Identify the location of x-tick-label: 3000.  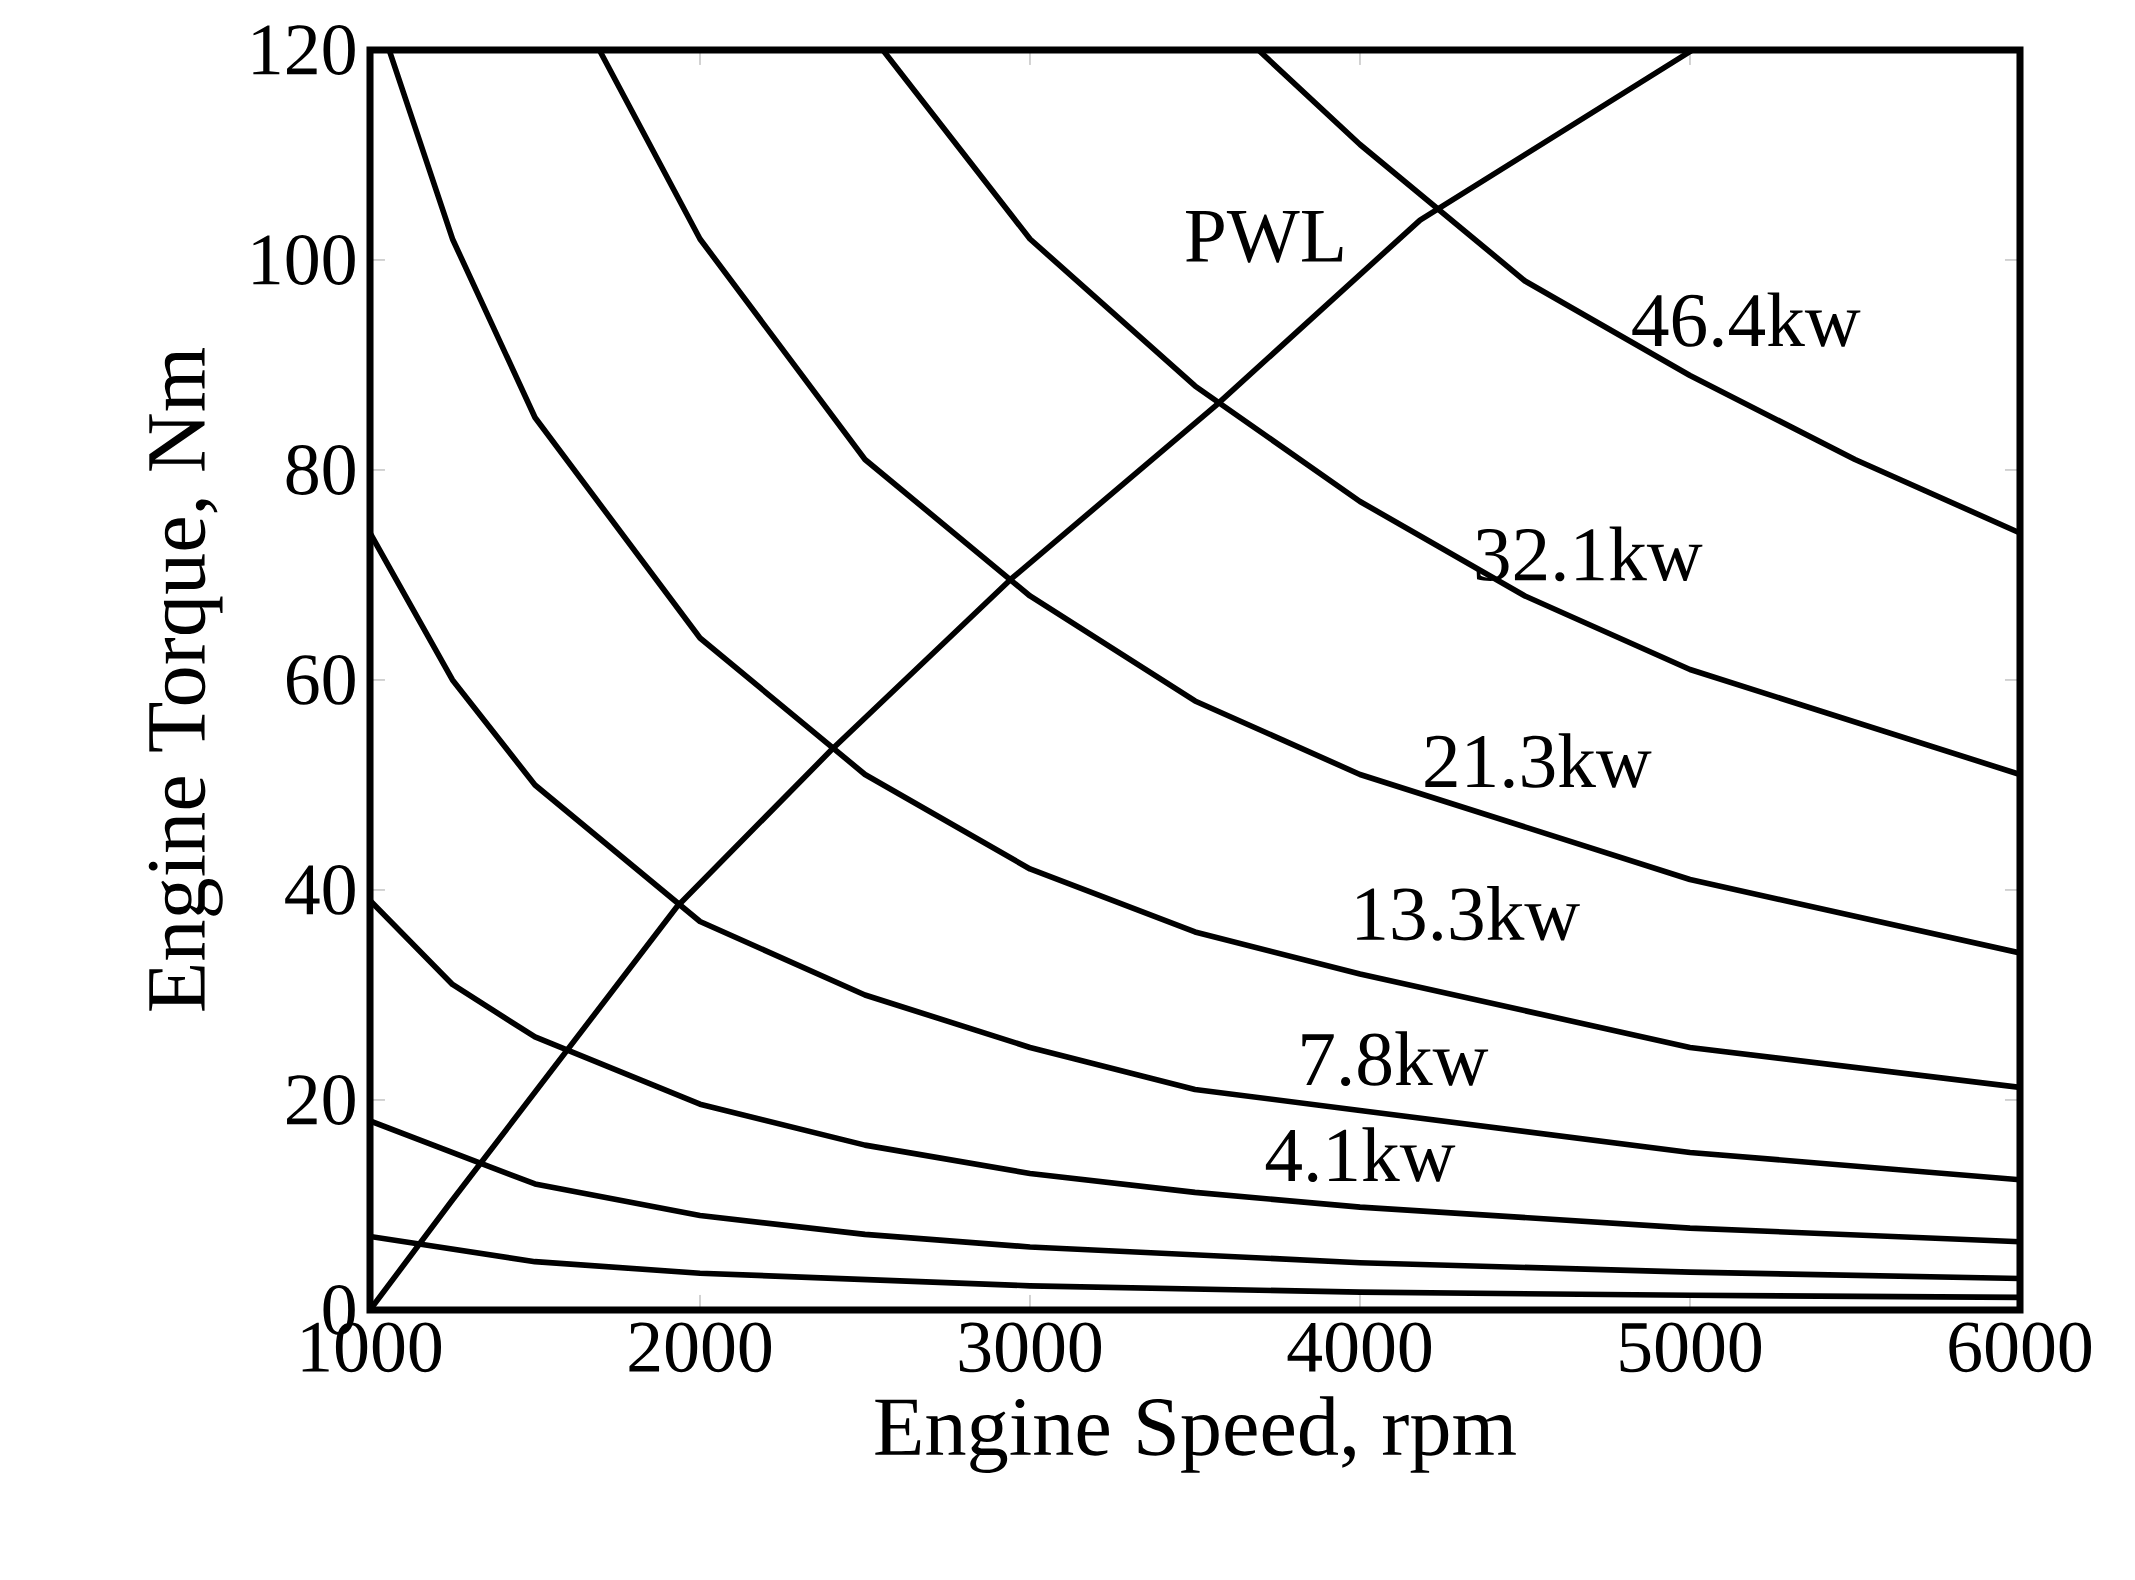
(1030, 1347).